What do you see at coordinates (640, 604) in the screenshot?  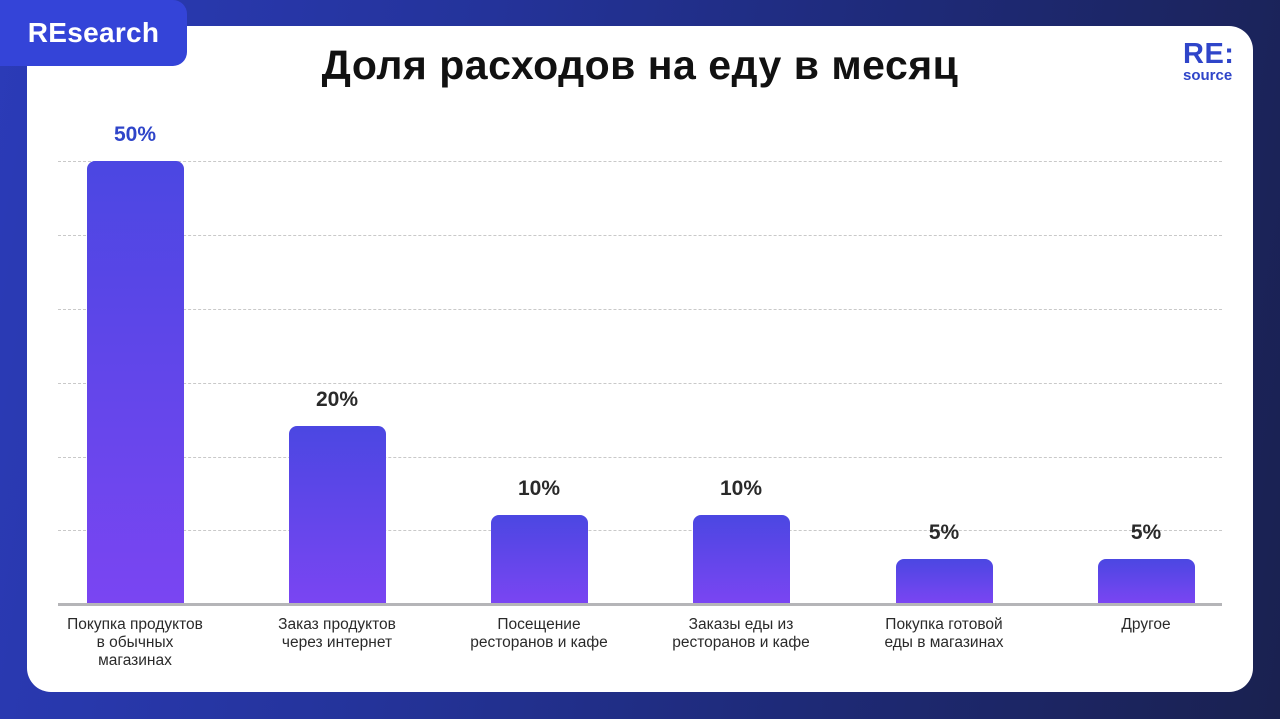 I see `x-axis-baseline` at bounding box center [640, 604].